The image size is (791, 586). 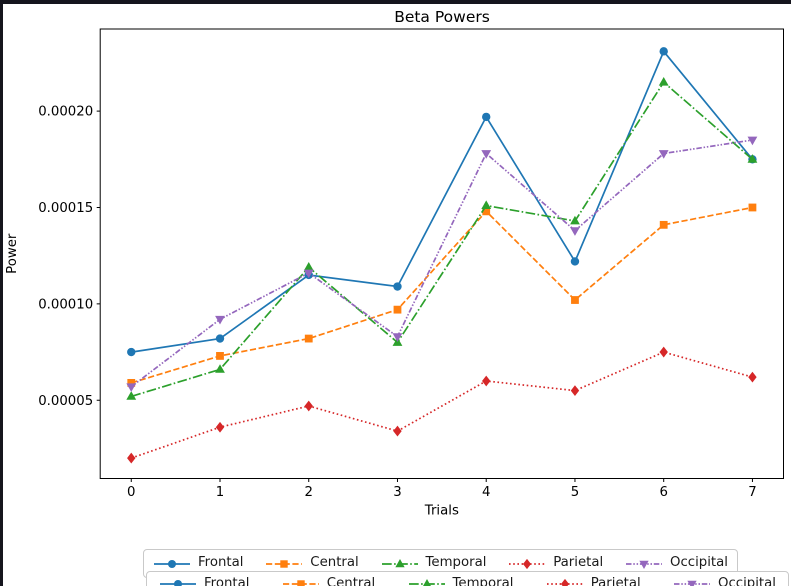 What do you see at coordinates (1, 293) in the screenshot?
I see `window-border-left` at bounding box center [1, 293].